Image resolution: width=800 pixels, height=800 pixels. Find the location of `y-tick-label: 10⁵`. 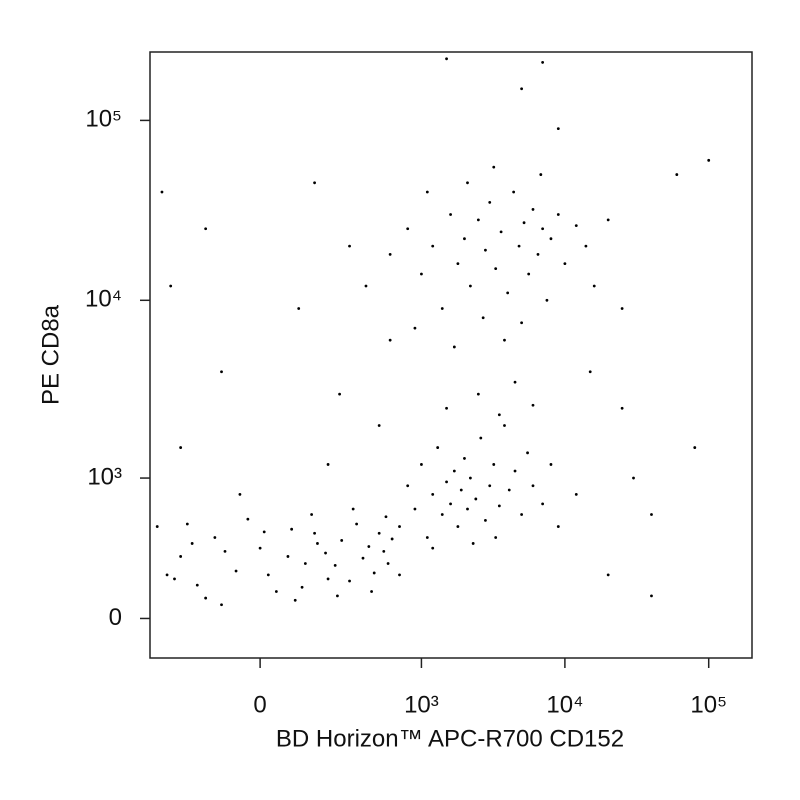

y-tick-label: 10⁵ is located at coordinates (103, 119).